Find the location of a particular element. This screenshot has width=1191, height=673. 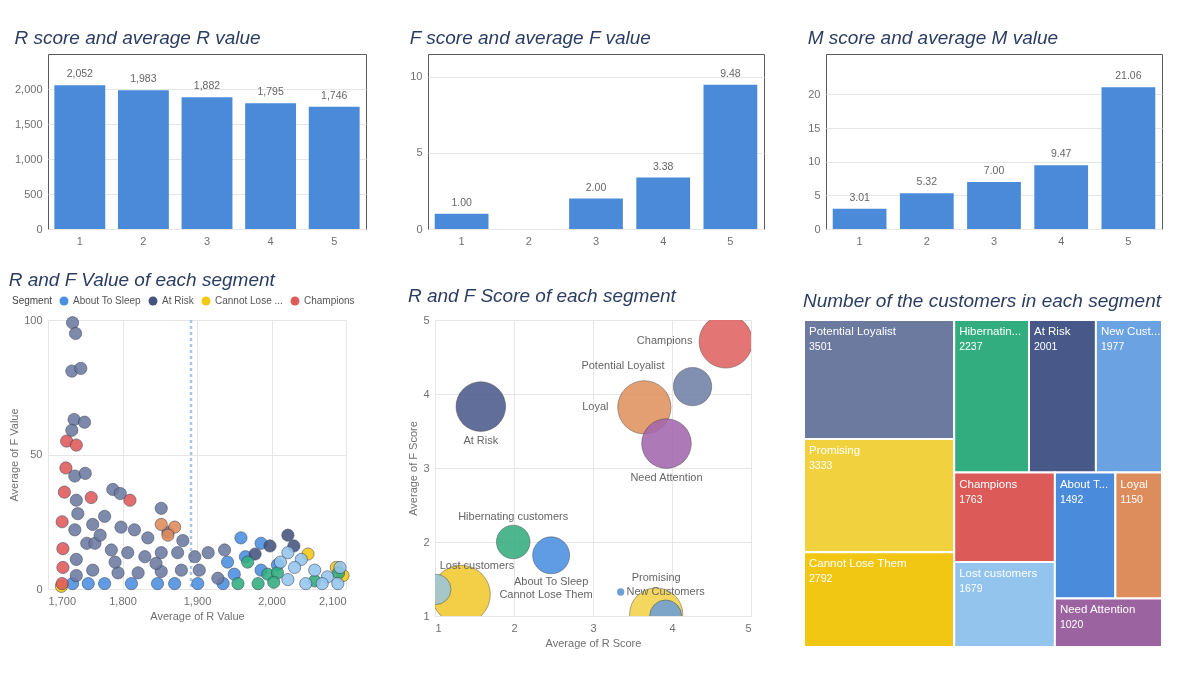

data-label: 1.00 is located at coordinates (461, 201).